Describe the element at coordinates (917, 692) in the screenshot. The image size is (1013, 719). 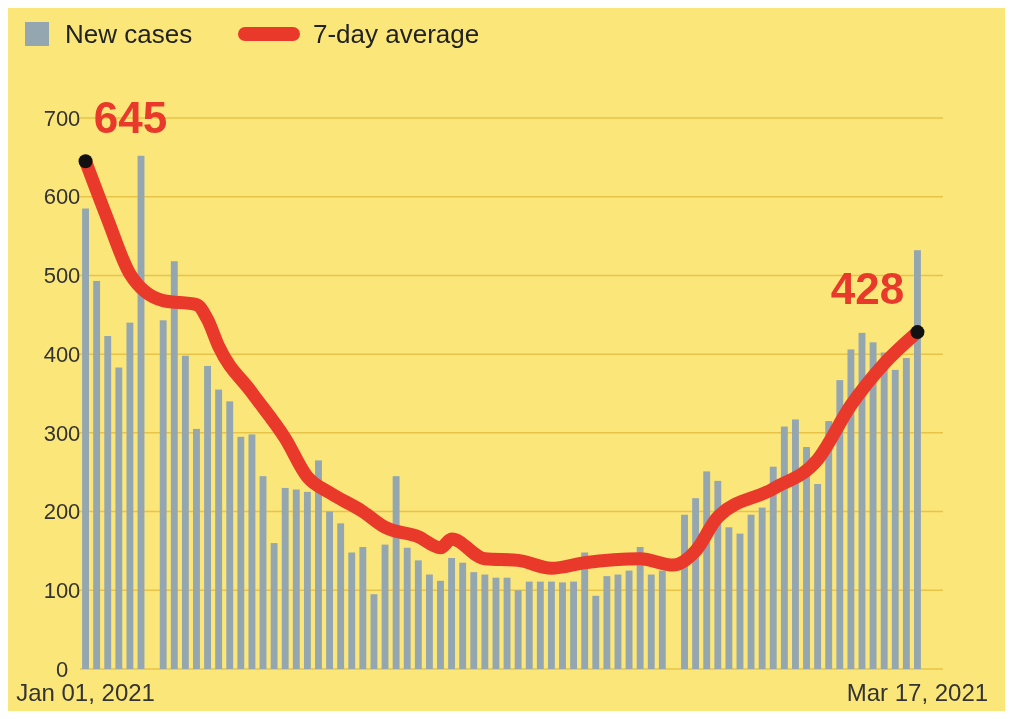
I see `x-tick-label: Mar 17, 2021` at that location.